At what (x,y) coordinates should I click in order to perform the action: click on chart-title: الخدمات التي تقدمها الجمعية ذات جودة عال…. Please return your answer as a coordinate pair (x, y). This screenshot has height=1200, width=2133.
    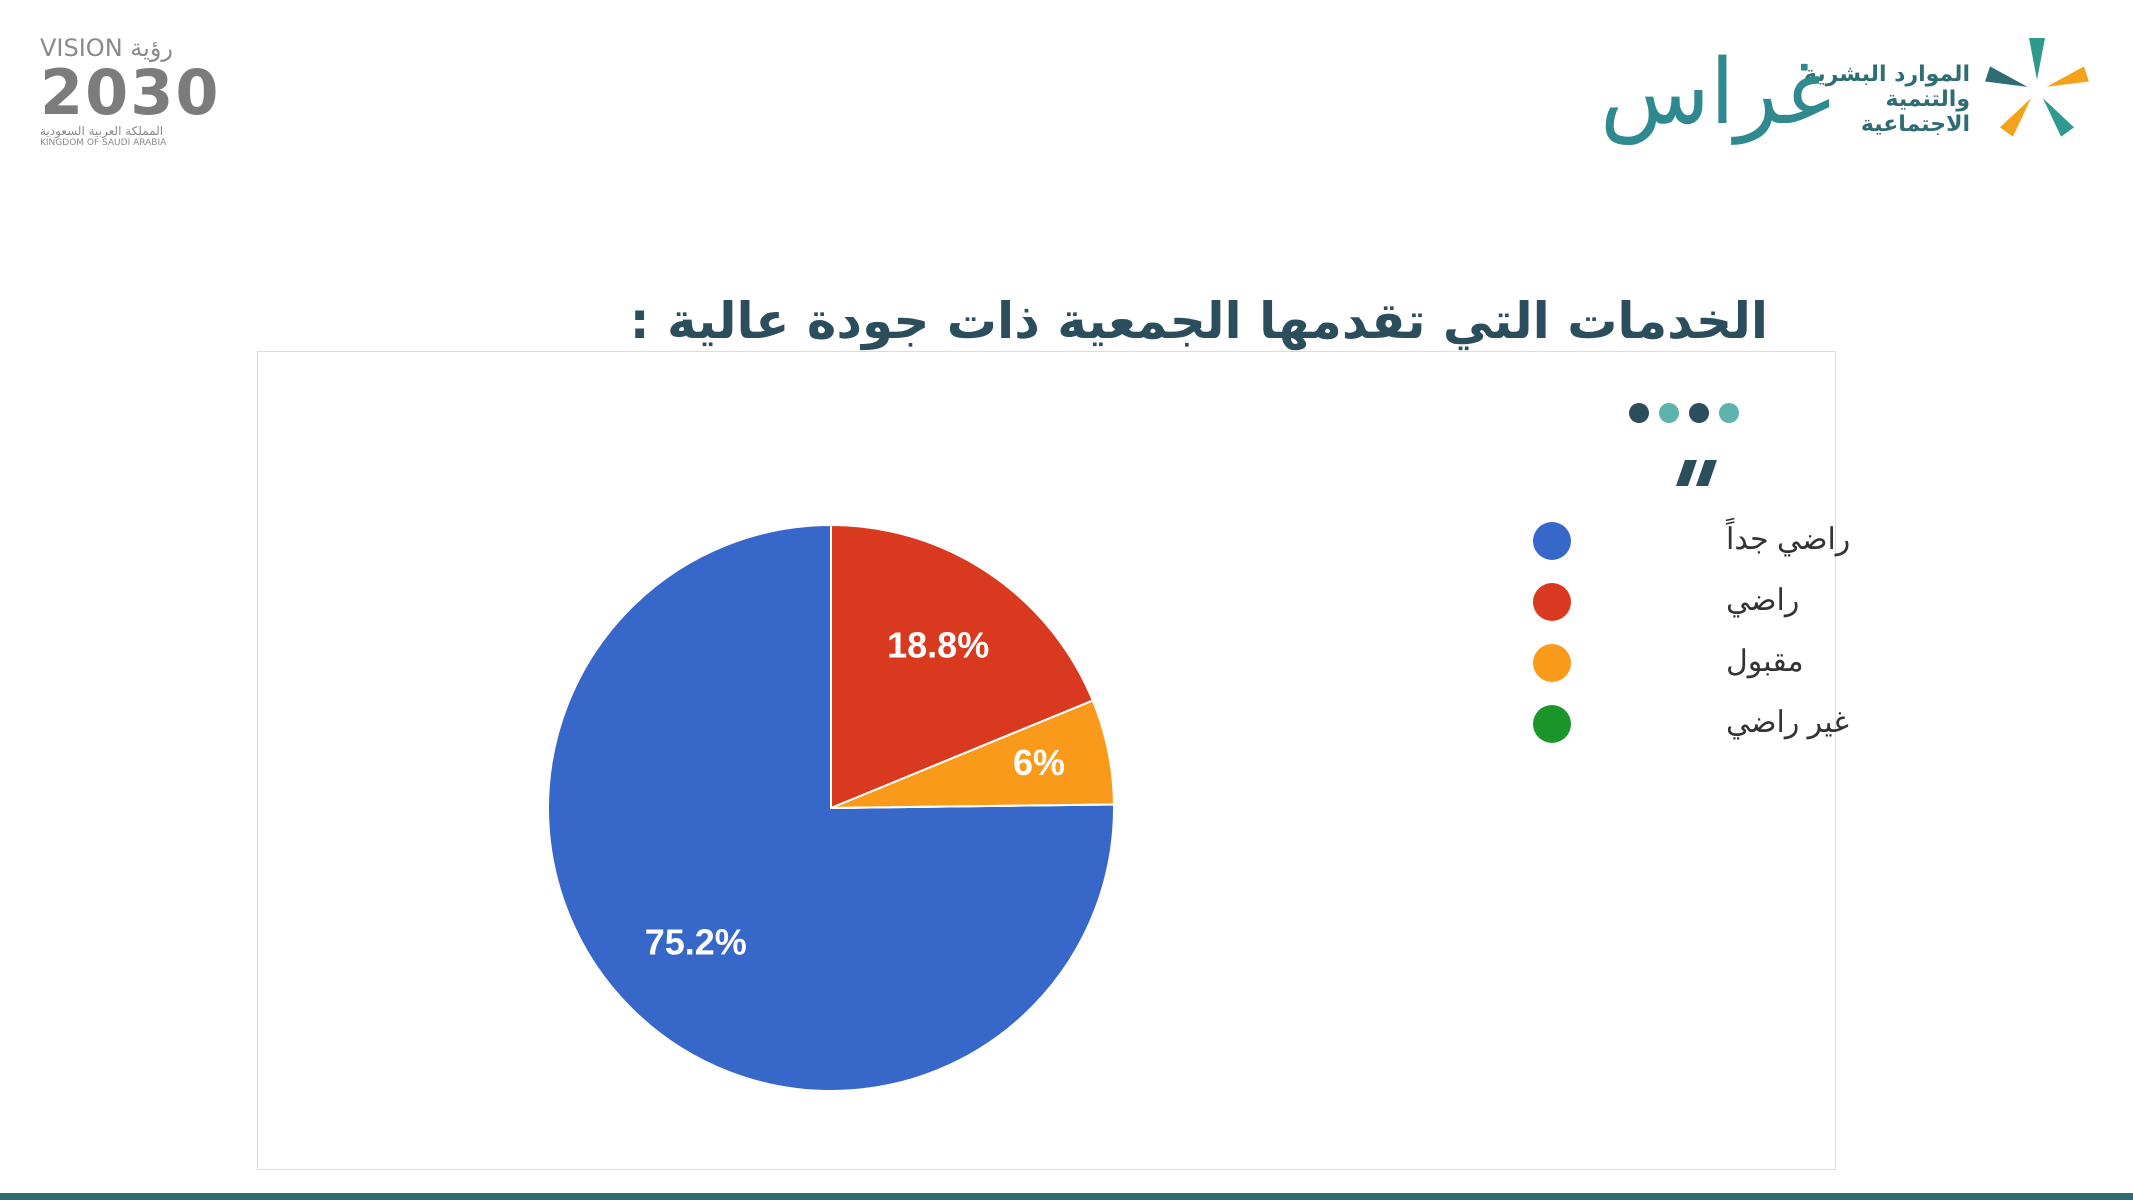
    Looking at the image, I should click on (1198, 321).